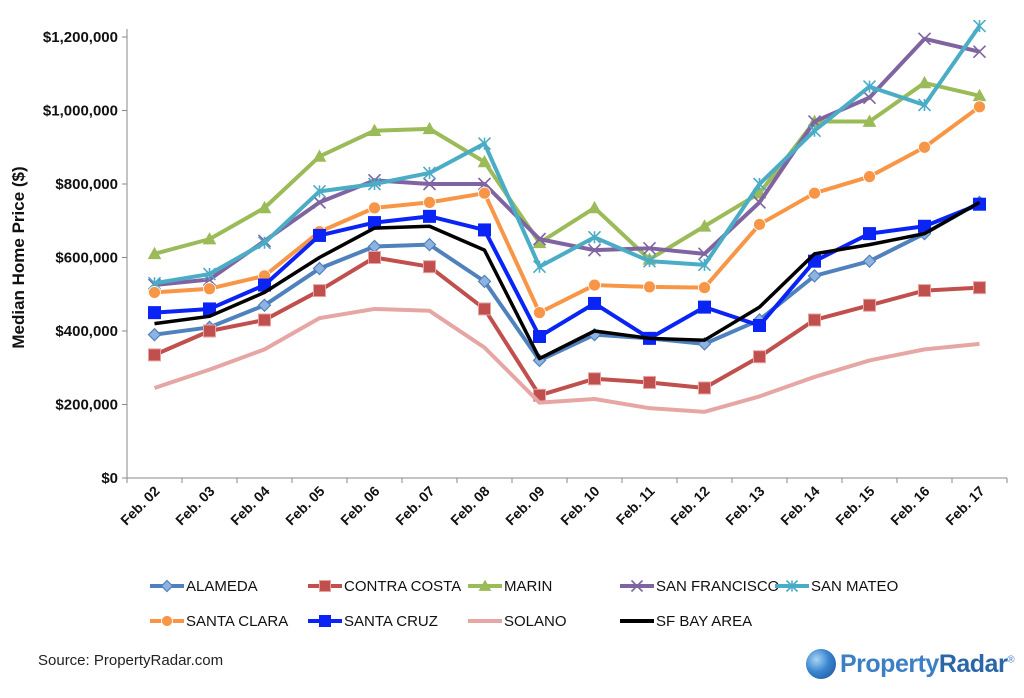 The width and height of the screenshot is (1024, 698). Describe the element at coordinates (855, 506) in the screenshot. I see `x-tick-label: Feb. 15` at that location.